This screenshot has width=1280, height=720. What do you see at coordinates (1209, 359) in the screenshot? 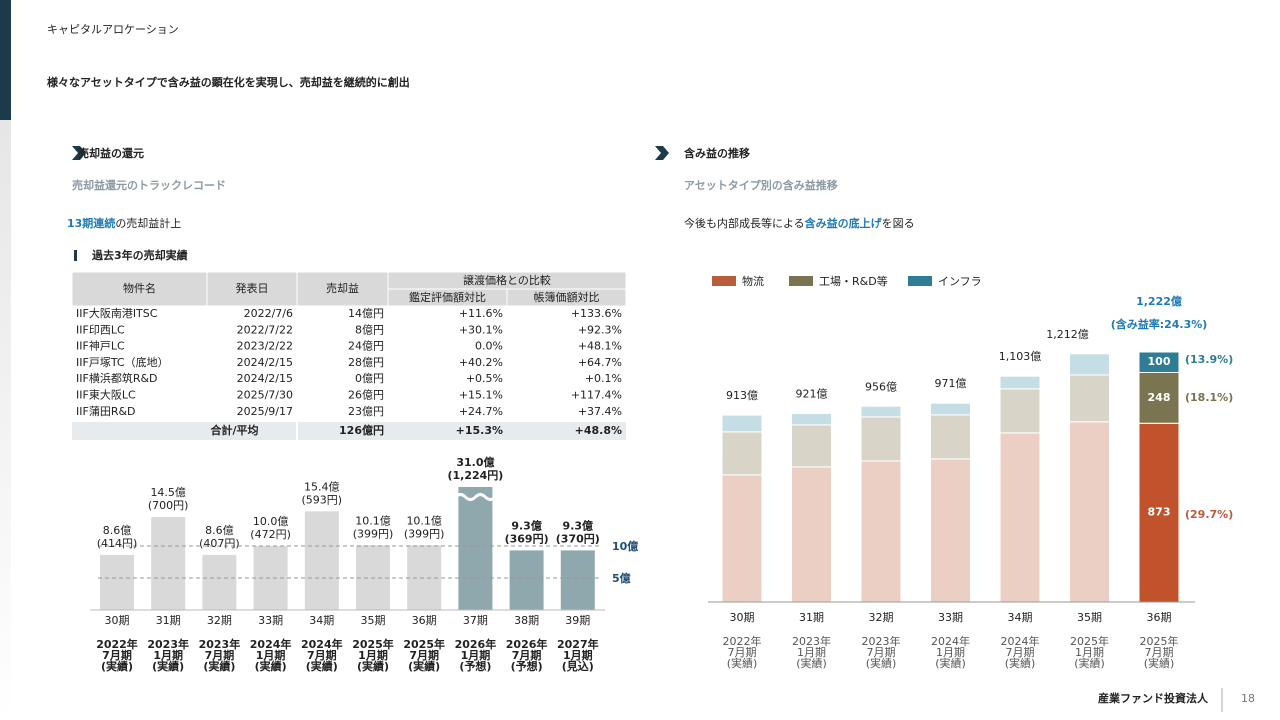
I see `share-label: (13.9%)` at bounding box center [1209, 359].